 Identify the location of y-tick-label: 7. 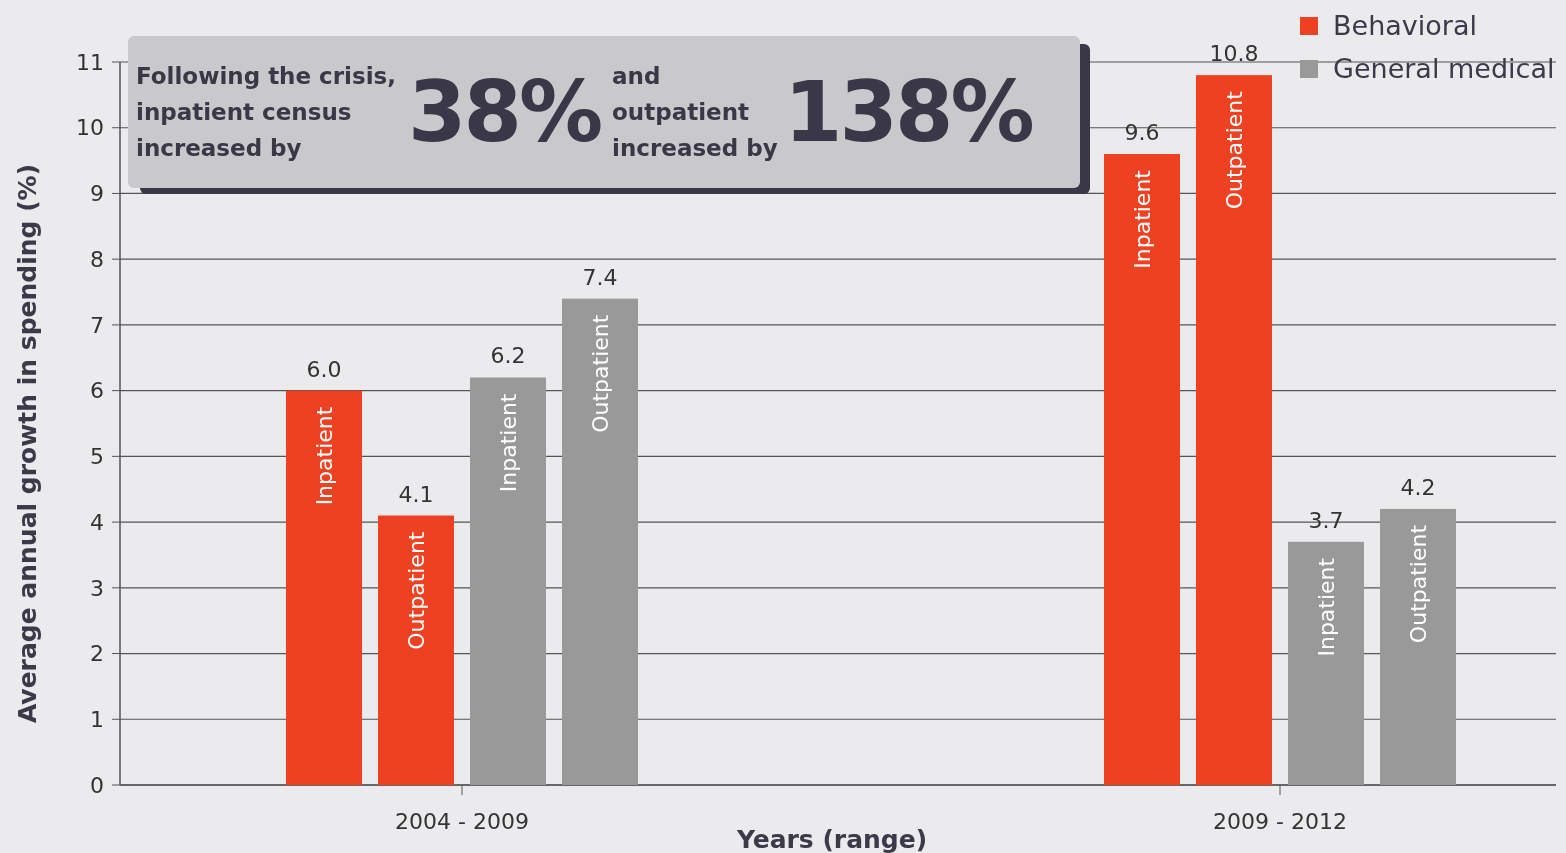
(97, 325).